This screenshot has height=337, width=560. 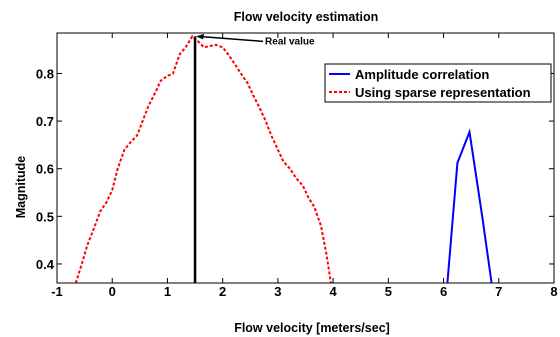 I want to click on legend-label-amplitude: Amplitude correlation, so click(x=422, y=74).